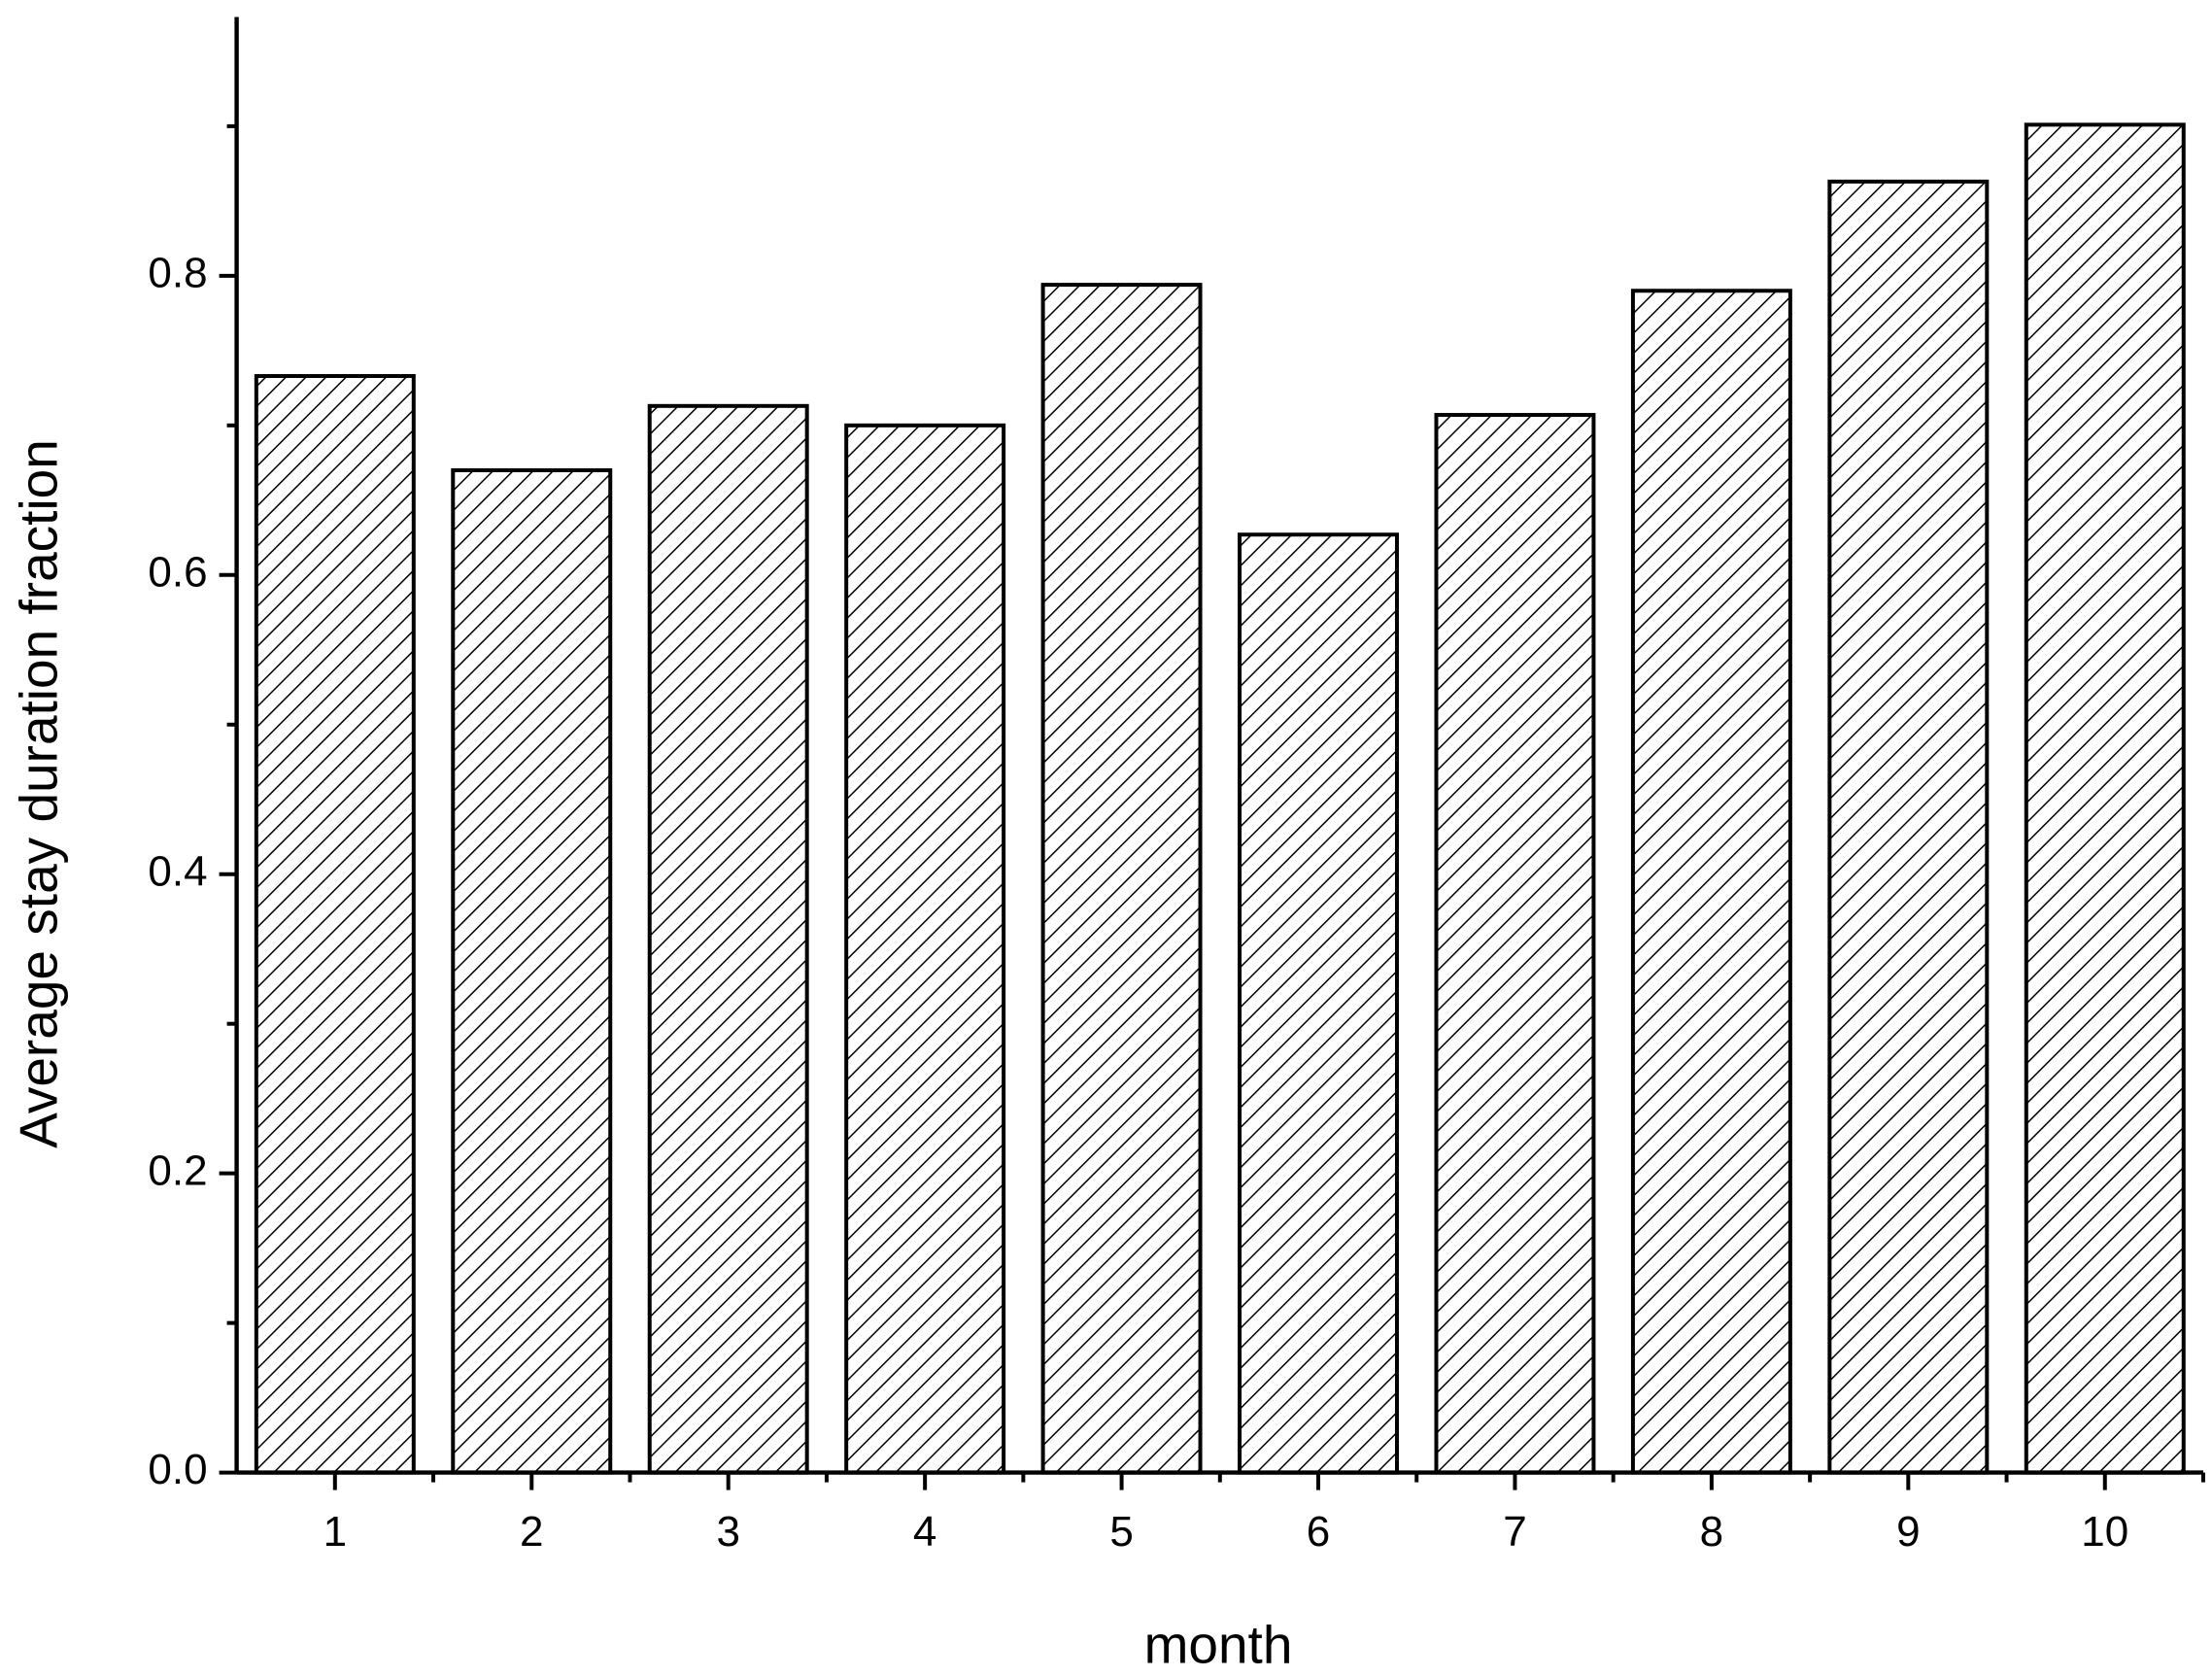 This screenshot has height=1677, width=2212. I want to click on x-tick-label: 2, so click(531, 1532).